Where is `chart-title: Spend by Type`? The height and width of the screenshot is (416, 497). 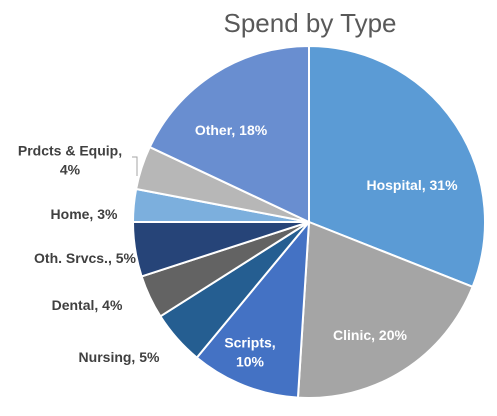
chart-title: Spend by Type is located at coordinates (310, 23).